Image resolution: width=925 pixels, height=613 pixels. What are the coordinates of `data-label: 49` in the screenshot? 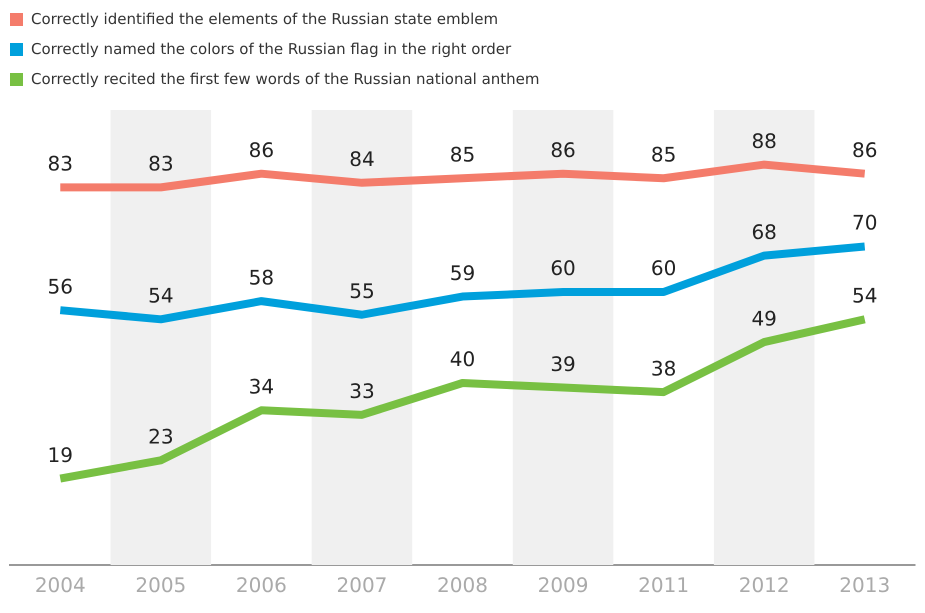 It's located at (764, 318).